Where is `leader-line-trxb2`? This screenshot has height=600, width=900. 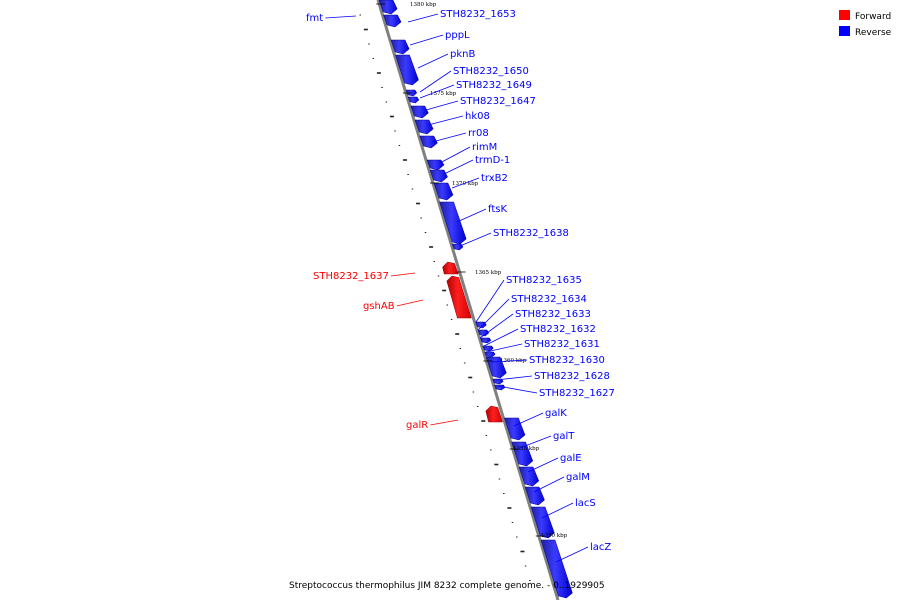
leader-line-trxb2 is located at coordinates (465, 183).